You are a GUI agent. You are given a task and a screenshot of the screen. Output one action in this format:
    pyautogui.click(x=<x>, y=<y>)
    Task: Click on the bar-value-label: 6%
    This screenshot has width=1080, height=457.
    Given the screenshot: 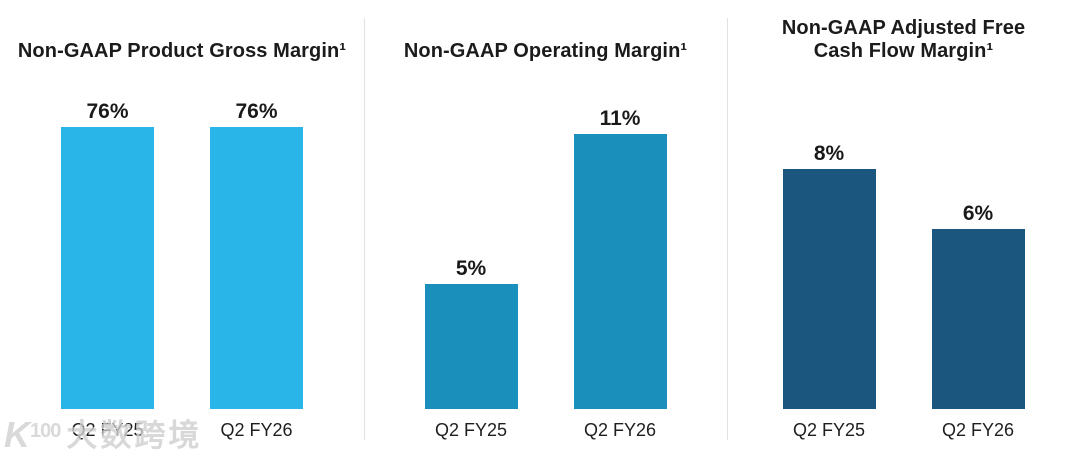 What is the action you would take?
    pyautogui.click(x=978, y=213)
    